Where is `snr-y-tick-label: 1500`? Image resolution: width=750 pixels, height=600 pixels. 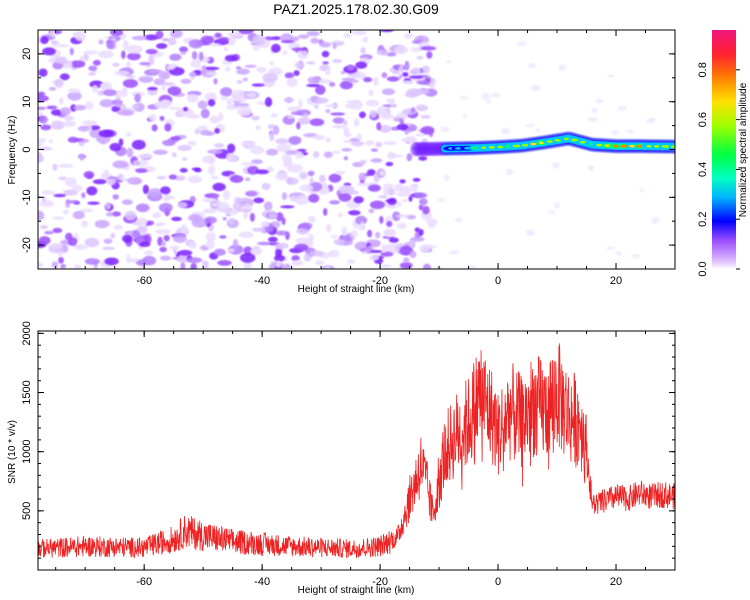 snr-y-tick-label: 1500 is located at coordinates (27, 392).